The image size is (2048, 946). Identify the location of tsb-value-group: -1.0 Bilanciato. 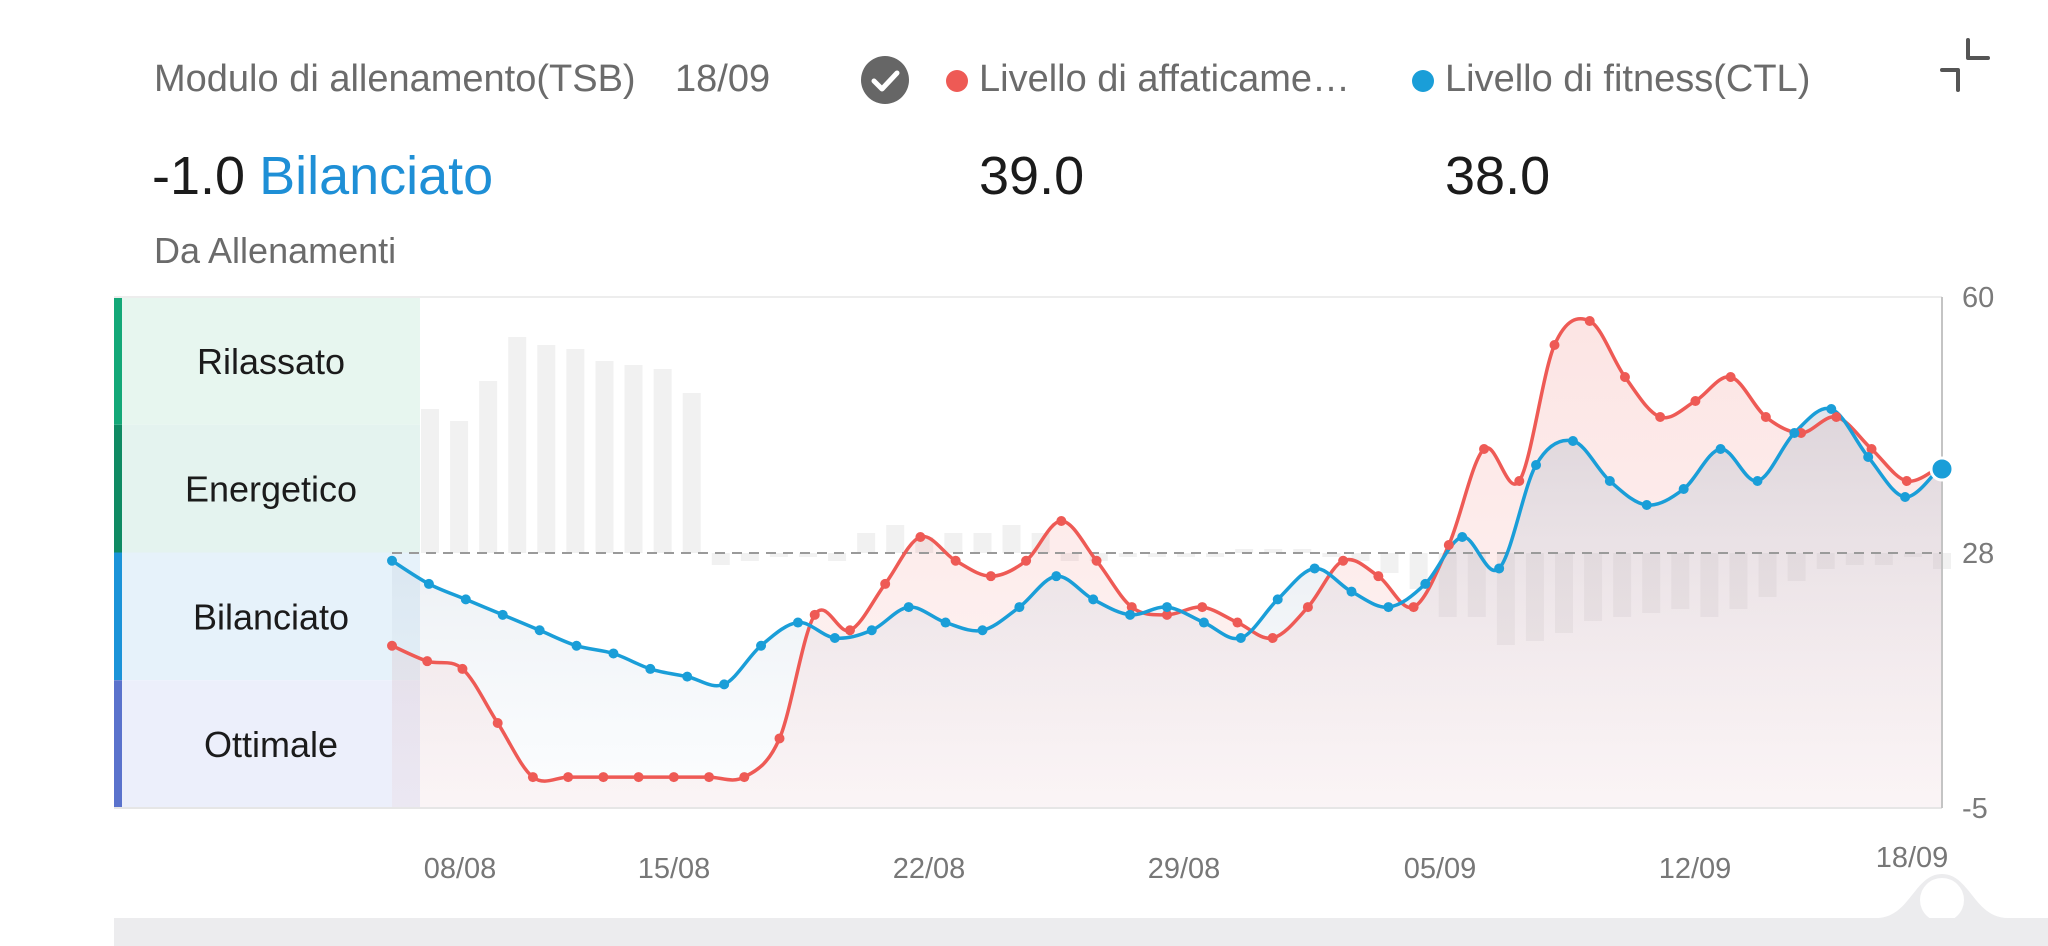
(322, 176).